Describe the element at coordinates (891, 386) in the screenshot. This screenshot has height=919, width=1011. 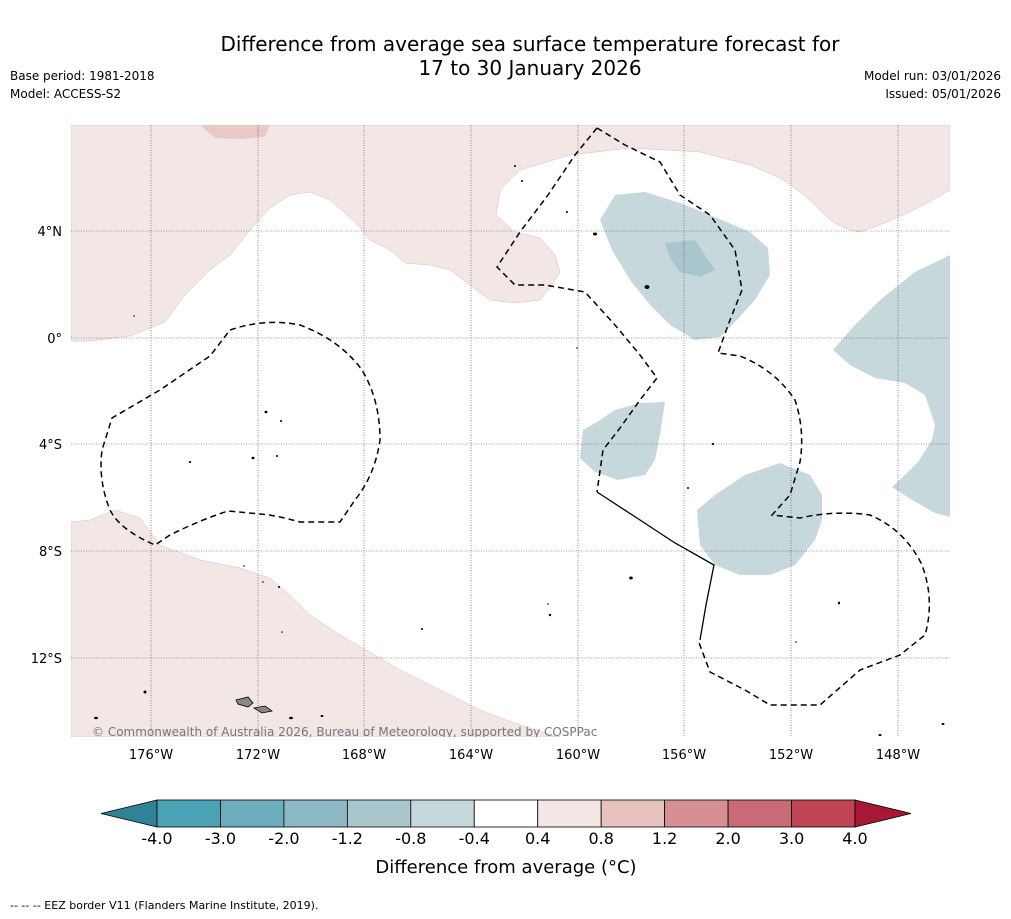
I see `cool-anomaly-region-east` at that location.